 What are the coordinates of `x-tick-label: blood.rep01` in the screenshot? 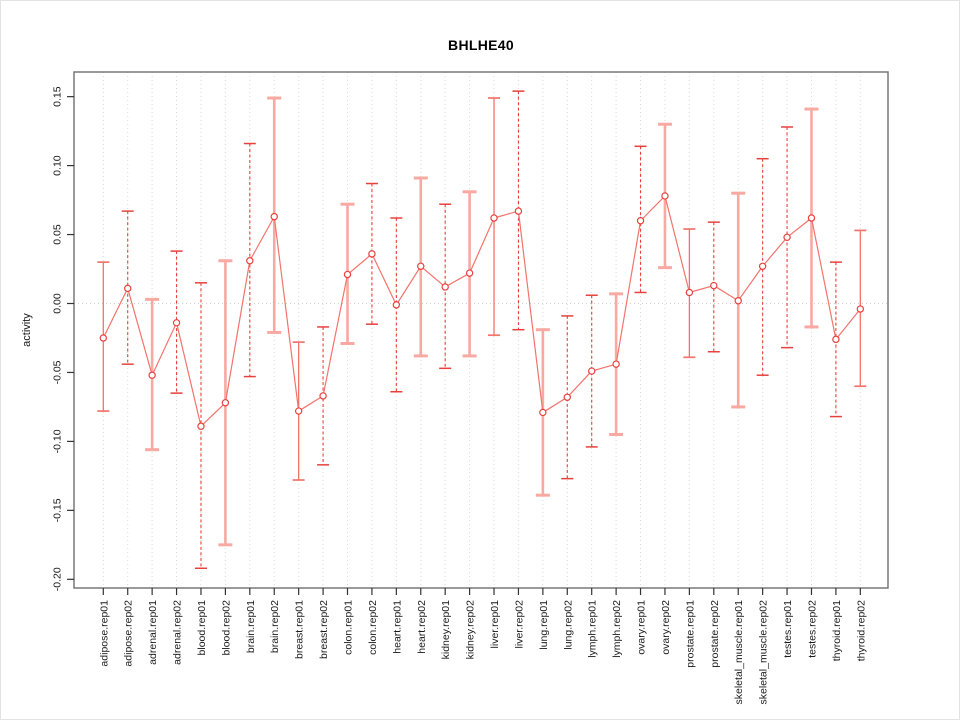 It's located at (202, 628).